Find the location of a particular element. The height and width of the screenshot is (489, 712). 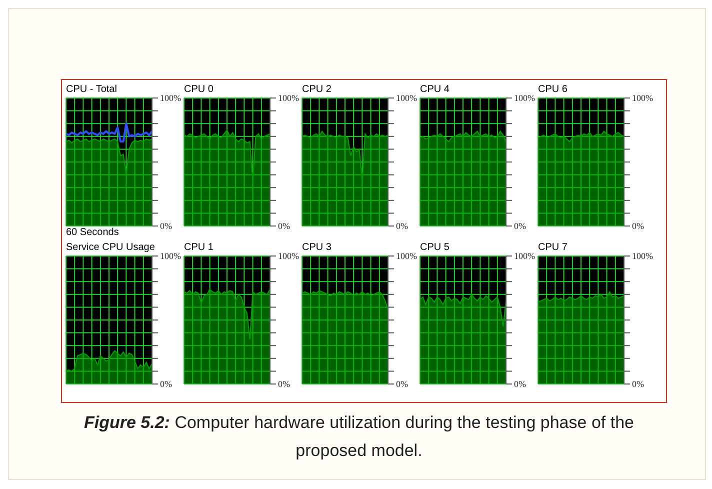

chart-title: CPU 0 is located at coordinates (199, 89).